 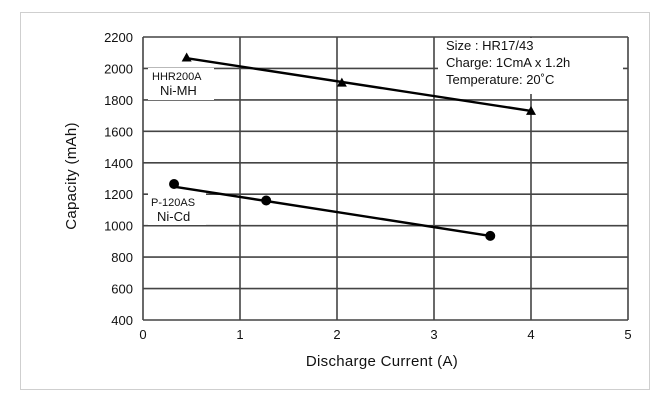 I want to click on y-tick-label: 1600, so click(x=118, y=131).